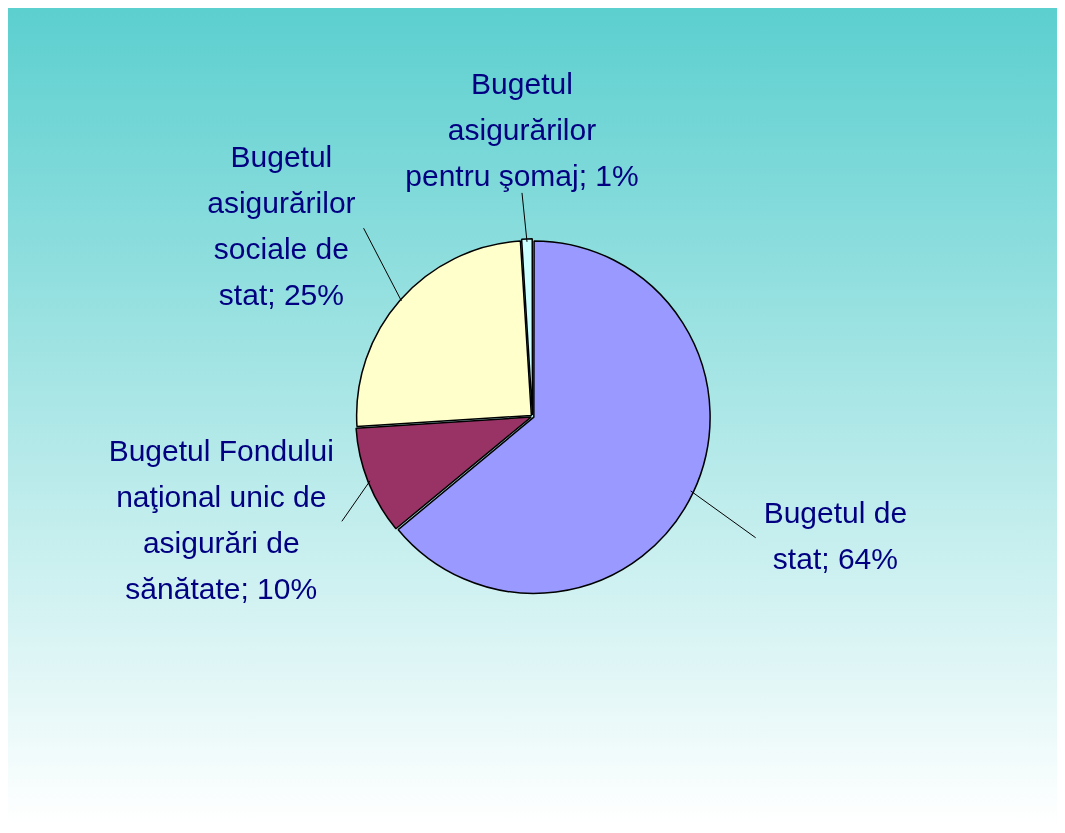  What do you see at coordinates (281, 226) in the screenshot?
I see `slice-label: Bugetul asigurărilor sociale de stat; 25%` at bounding box center [281, 226].